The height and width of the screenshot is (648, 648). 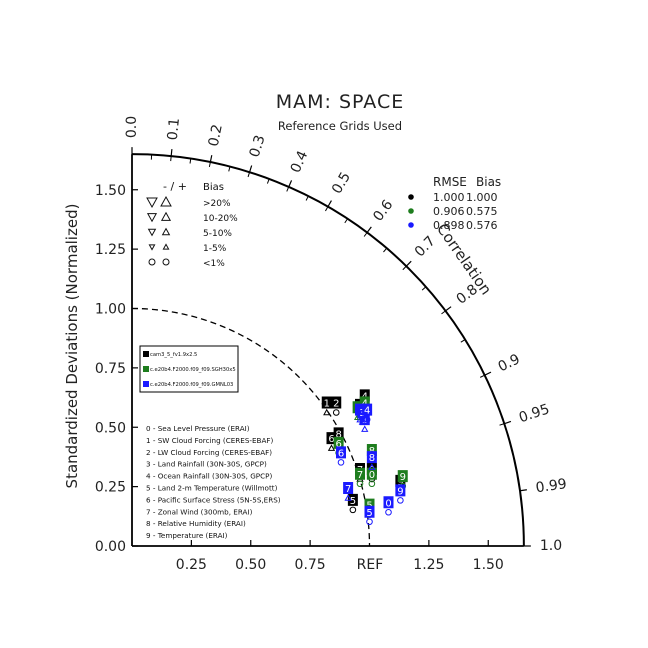 I want to click on variable-legend-item: 5 - Land 2-m Temperature (Willmott), so click(x=212, y=488).